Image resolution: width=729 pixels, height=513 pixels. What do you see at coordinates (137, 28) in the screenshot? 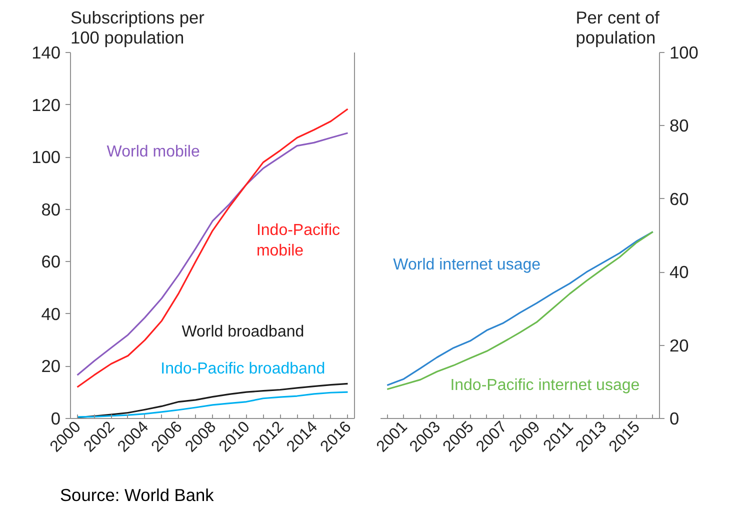
I see `y-axis-title: Subscriptions per 100 population` at bounding box center [137, 28].